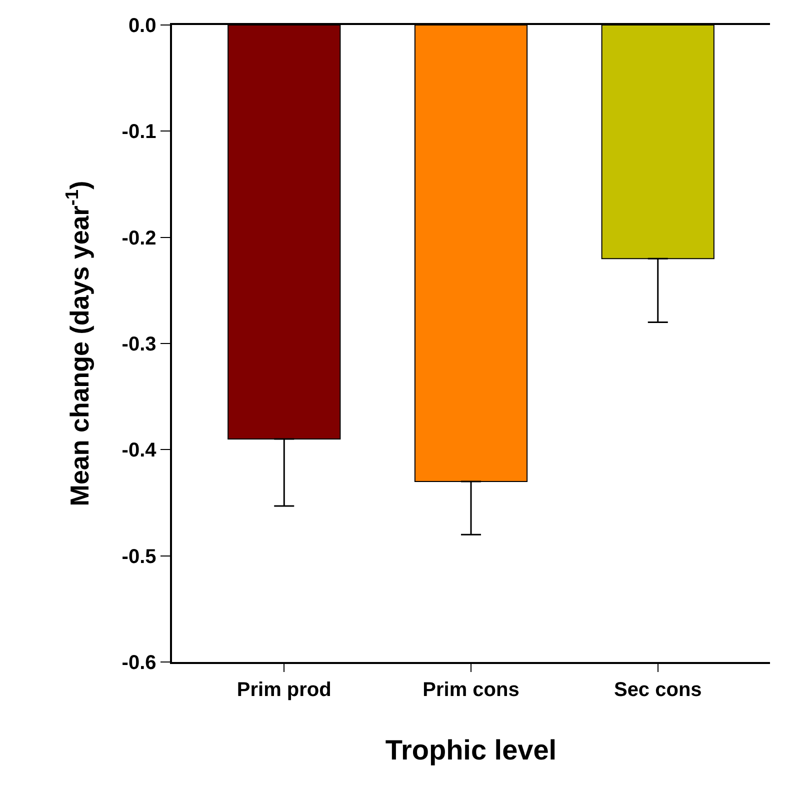 The width and height of the screenshot is (796, 789). What do you see at coordinates (142, 26) in the screenshot?
I see `y-tick-label: 0.0` at bounding box center [142, 26].